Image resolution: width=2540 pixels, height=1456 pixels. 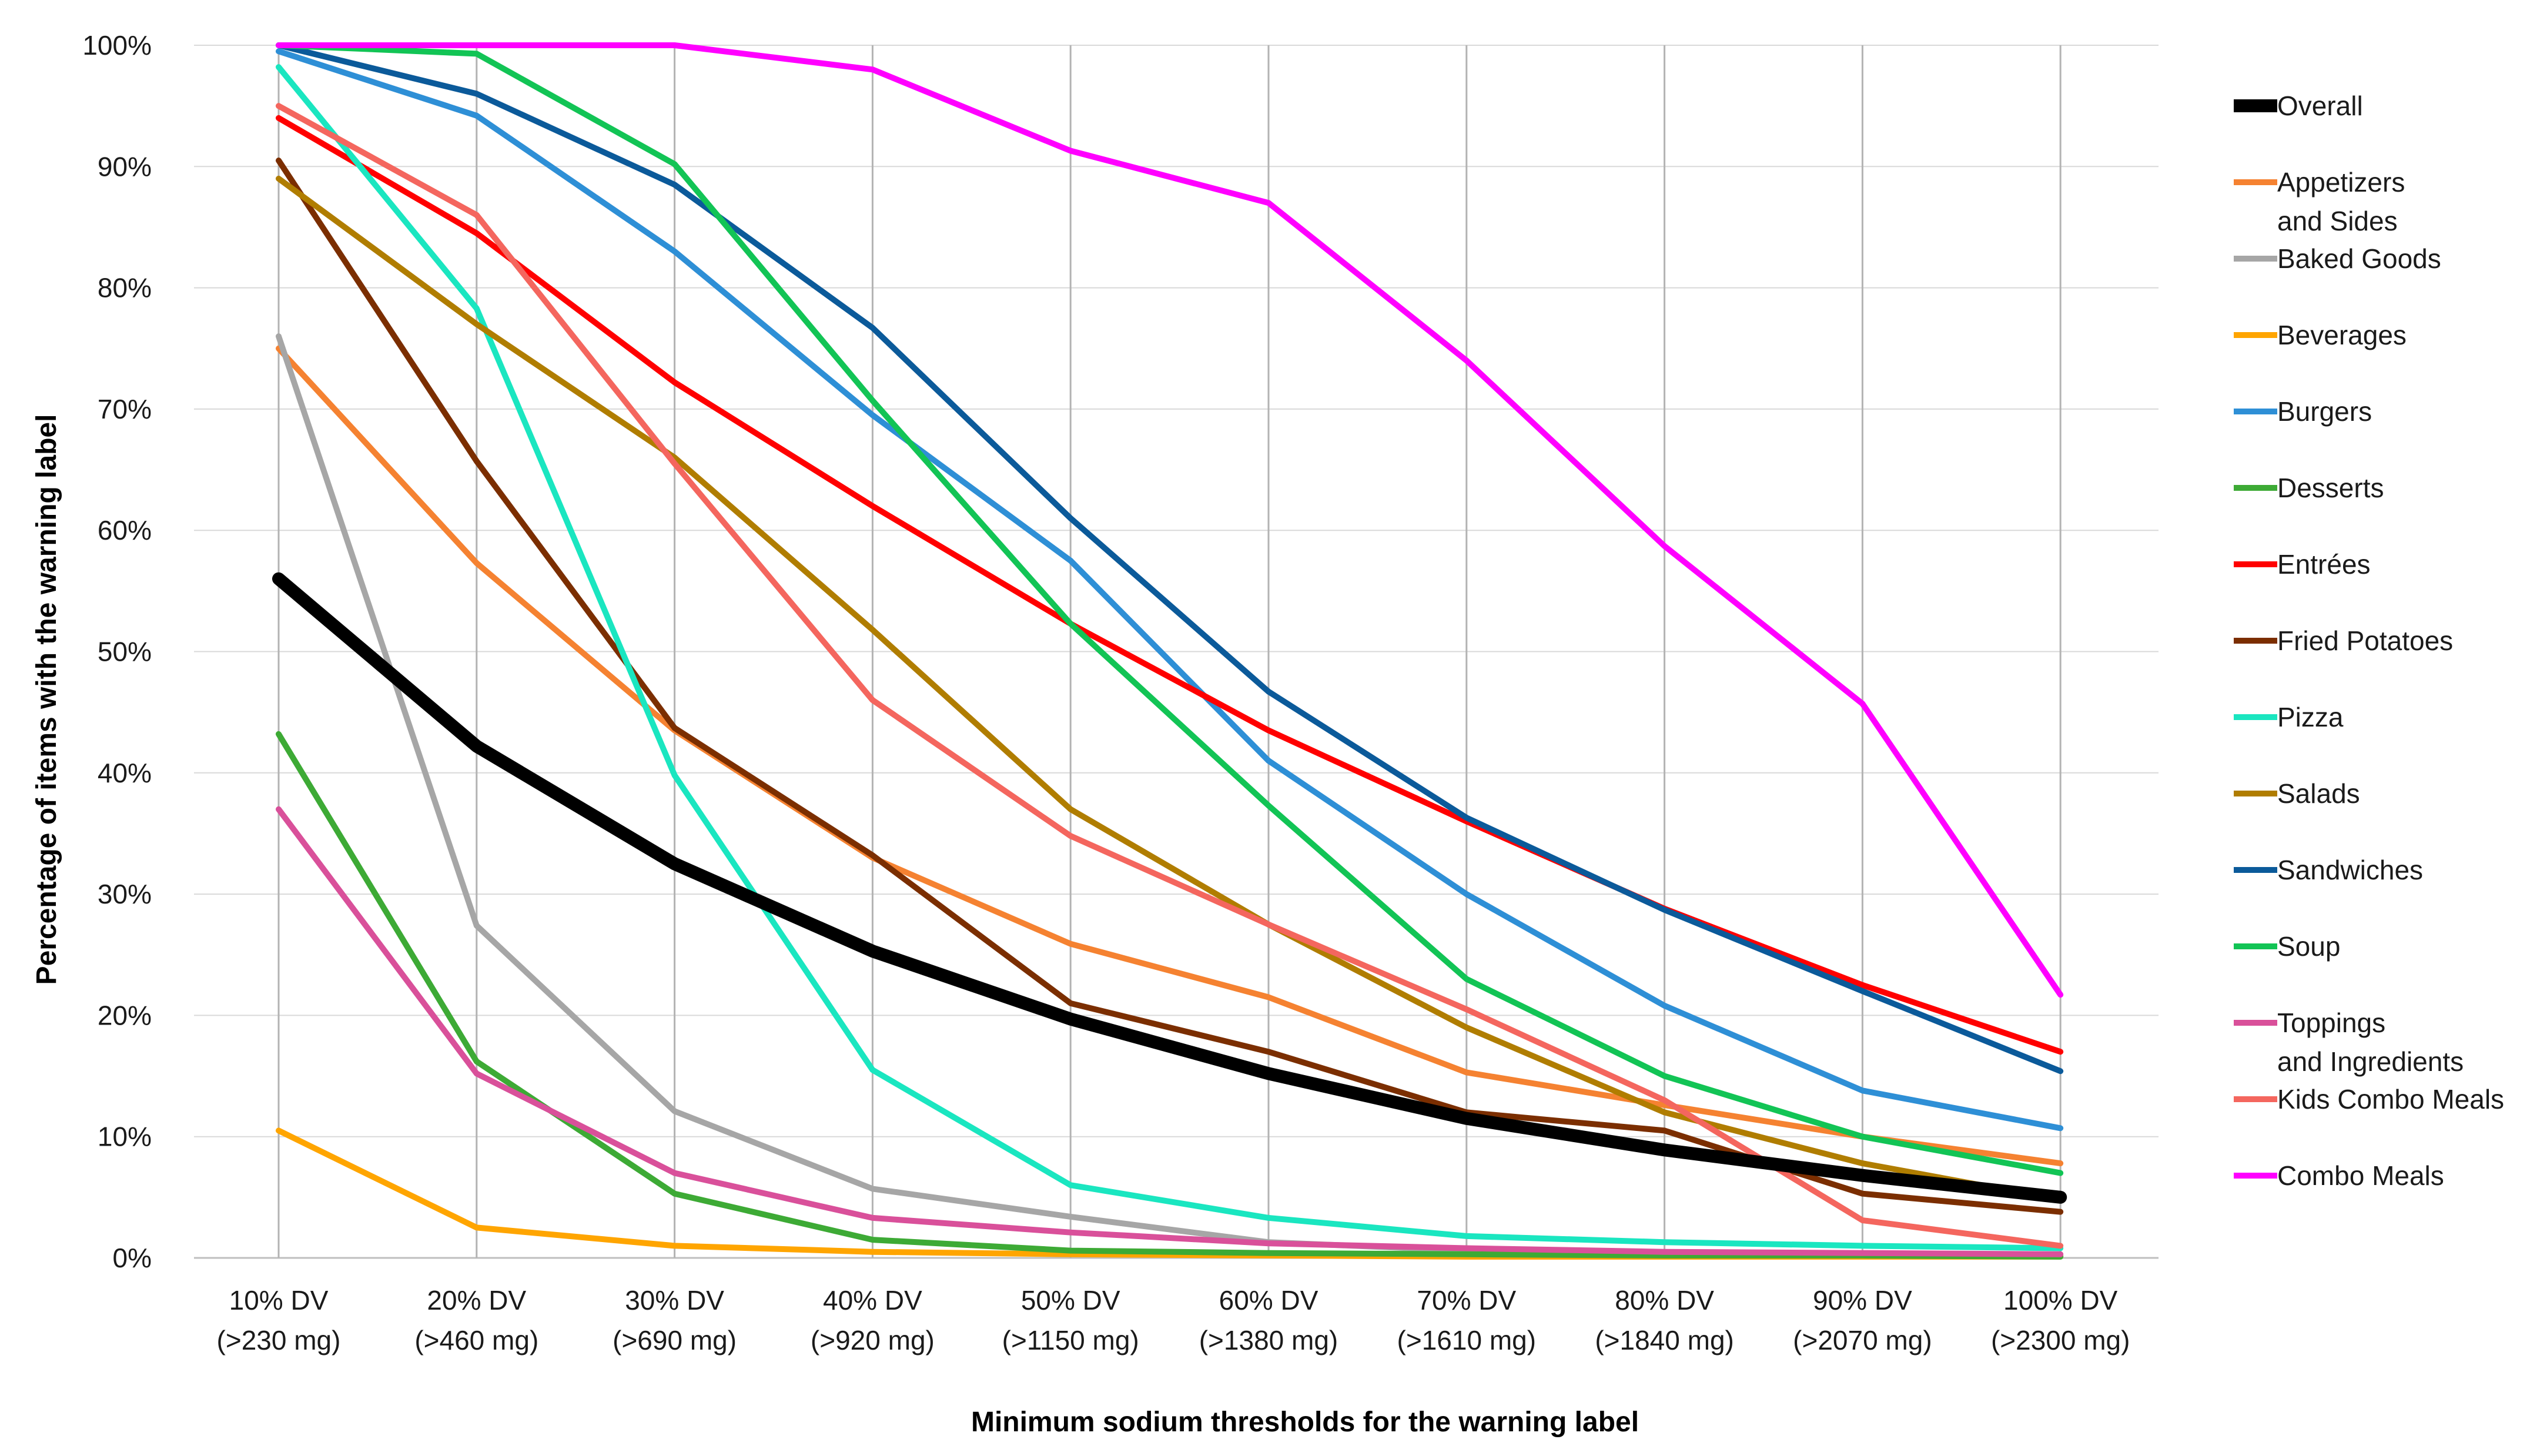 What do you see at coordinates (1467, 1320) in the screenshot?
I see `x-tick-label: 70% DV (>1610 mg)` at bounding box center [1467, 1320].